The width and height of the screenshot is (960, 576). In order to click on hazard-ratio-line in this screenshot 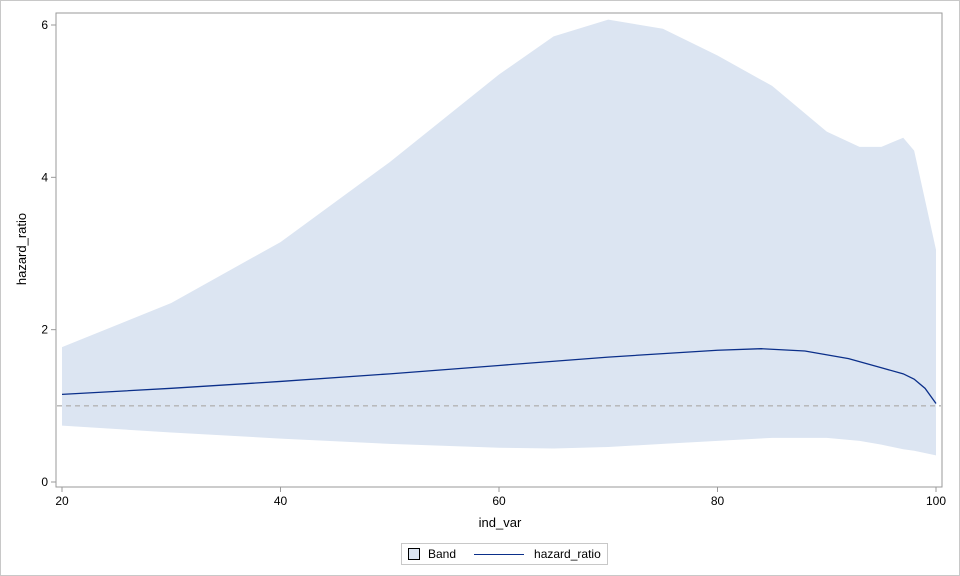, I will do `click(499, 376)`.